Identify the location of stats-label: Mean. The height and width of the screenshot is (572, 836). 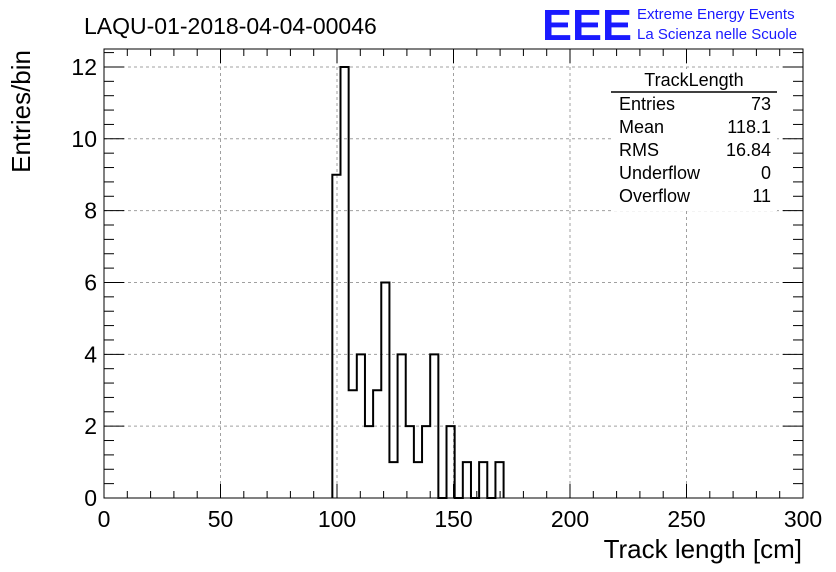
(641, 127).